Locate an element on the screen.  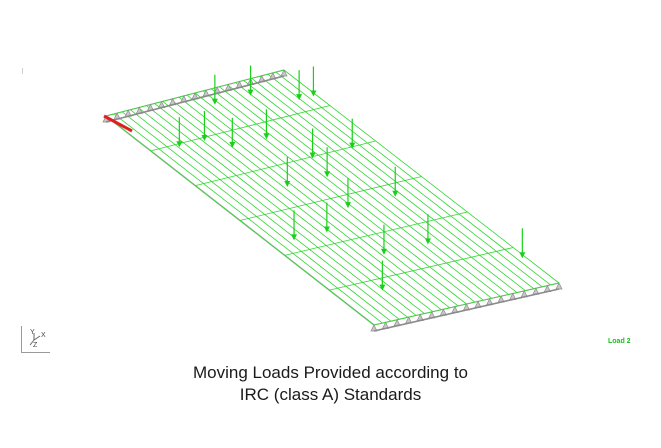
figure-caption-line-1: Moving Loads Provided according to is located at coordinates (330, 372).